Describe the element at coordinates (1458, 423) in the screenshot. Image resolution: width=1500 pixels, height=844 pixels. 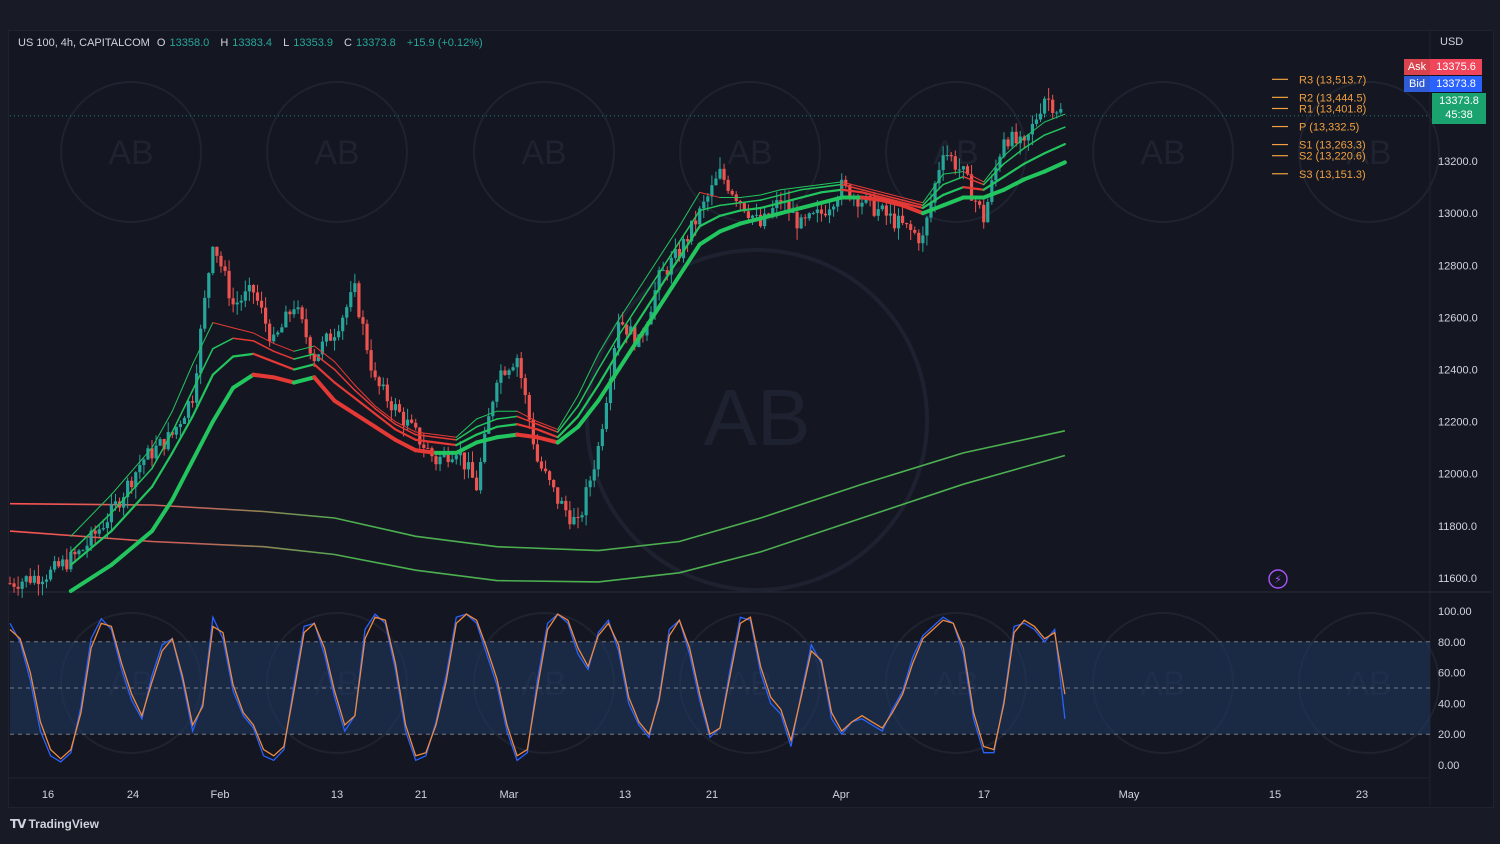
I see `price-axis-tick-6: 12200.0` at that location.